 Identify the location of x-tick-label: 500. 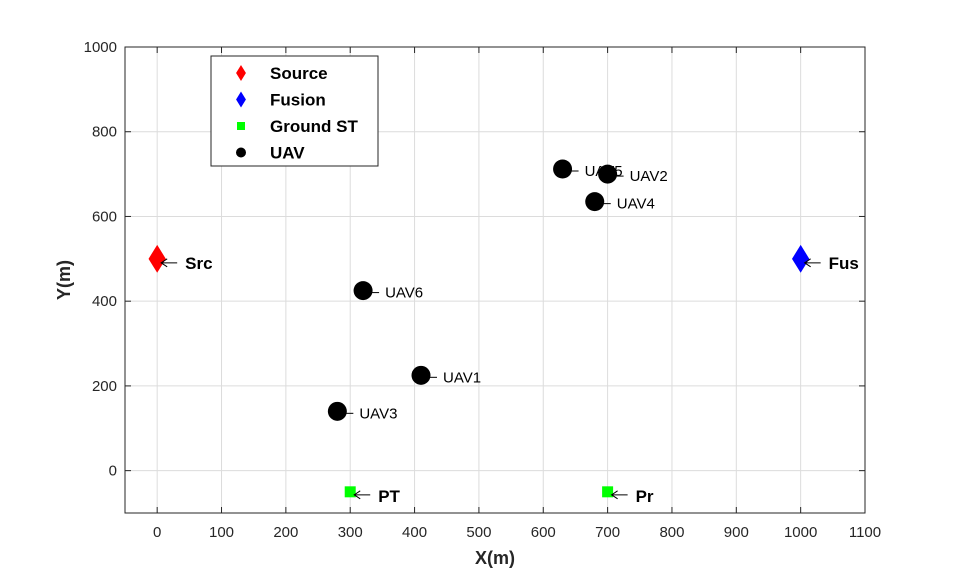
(478, 532).